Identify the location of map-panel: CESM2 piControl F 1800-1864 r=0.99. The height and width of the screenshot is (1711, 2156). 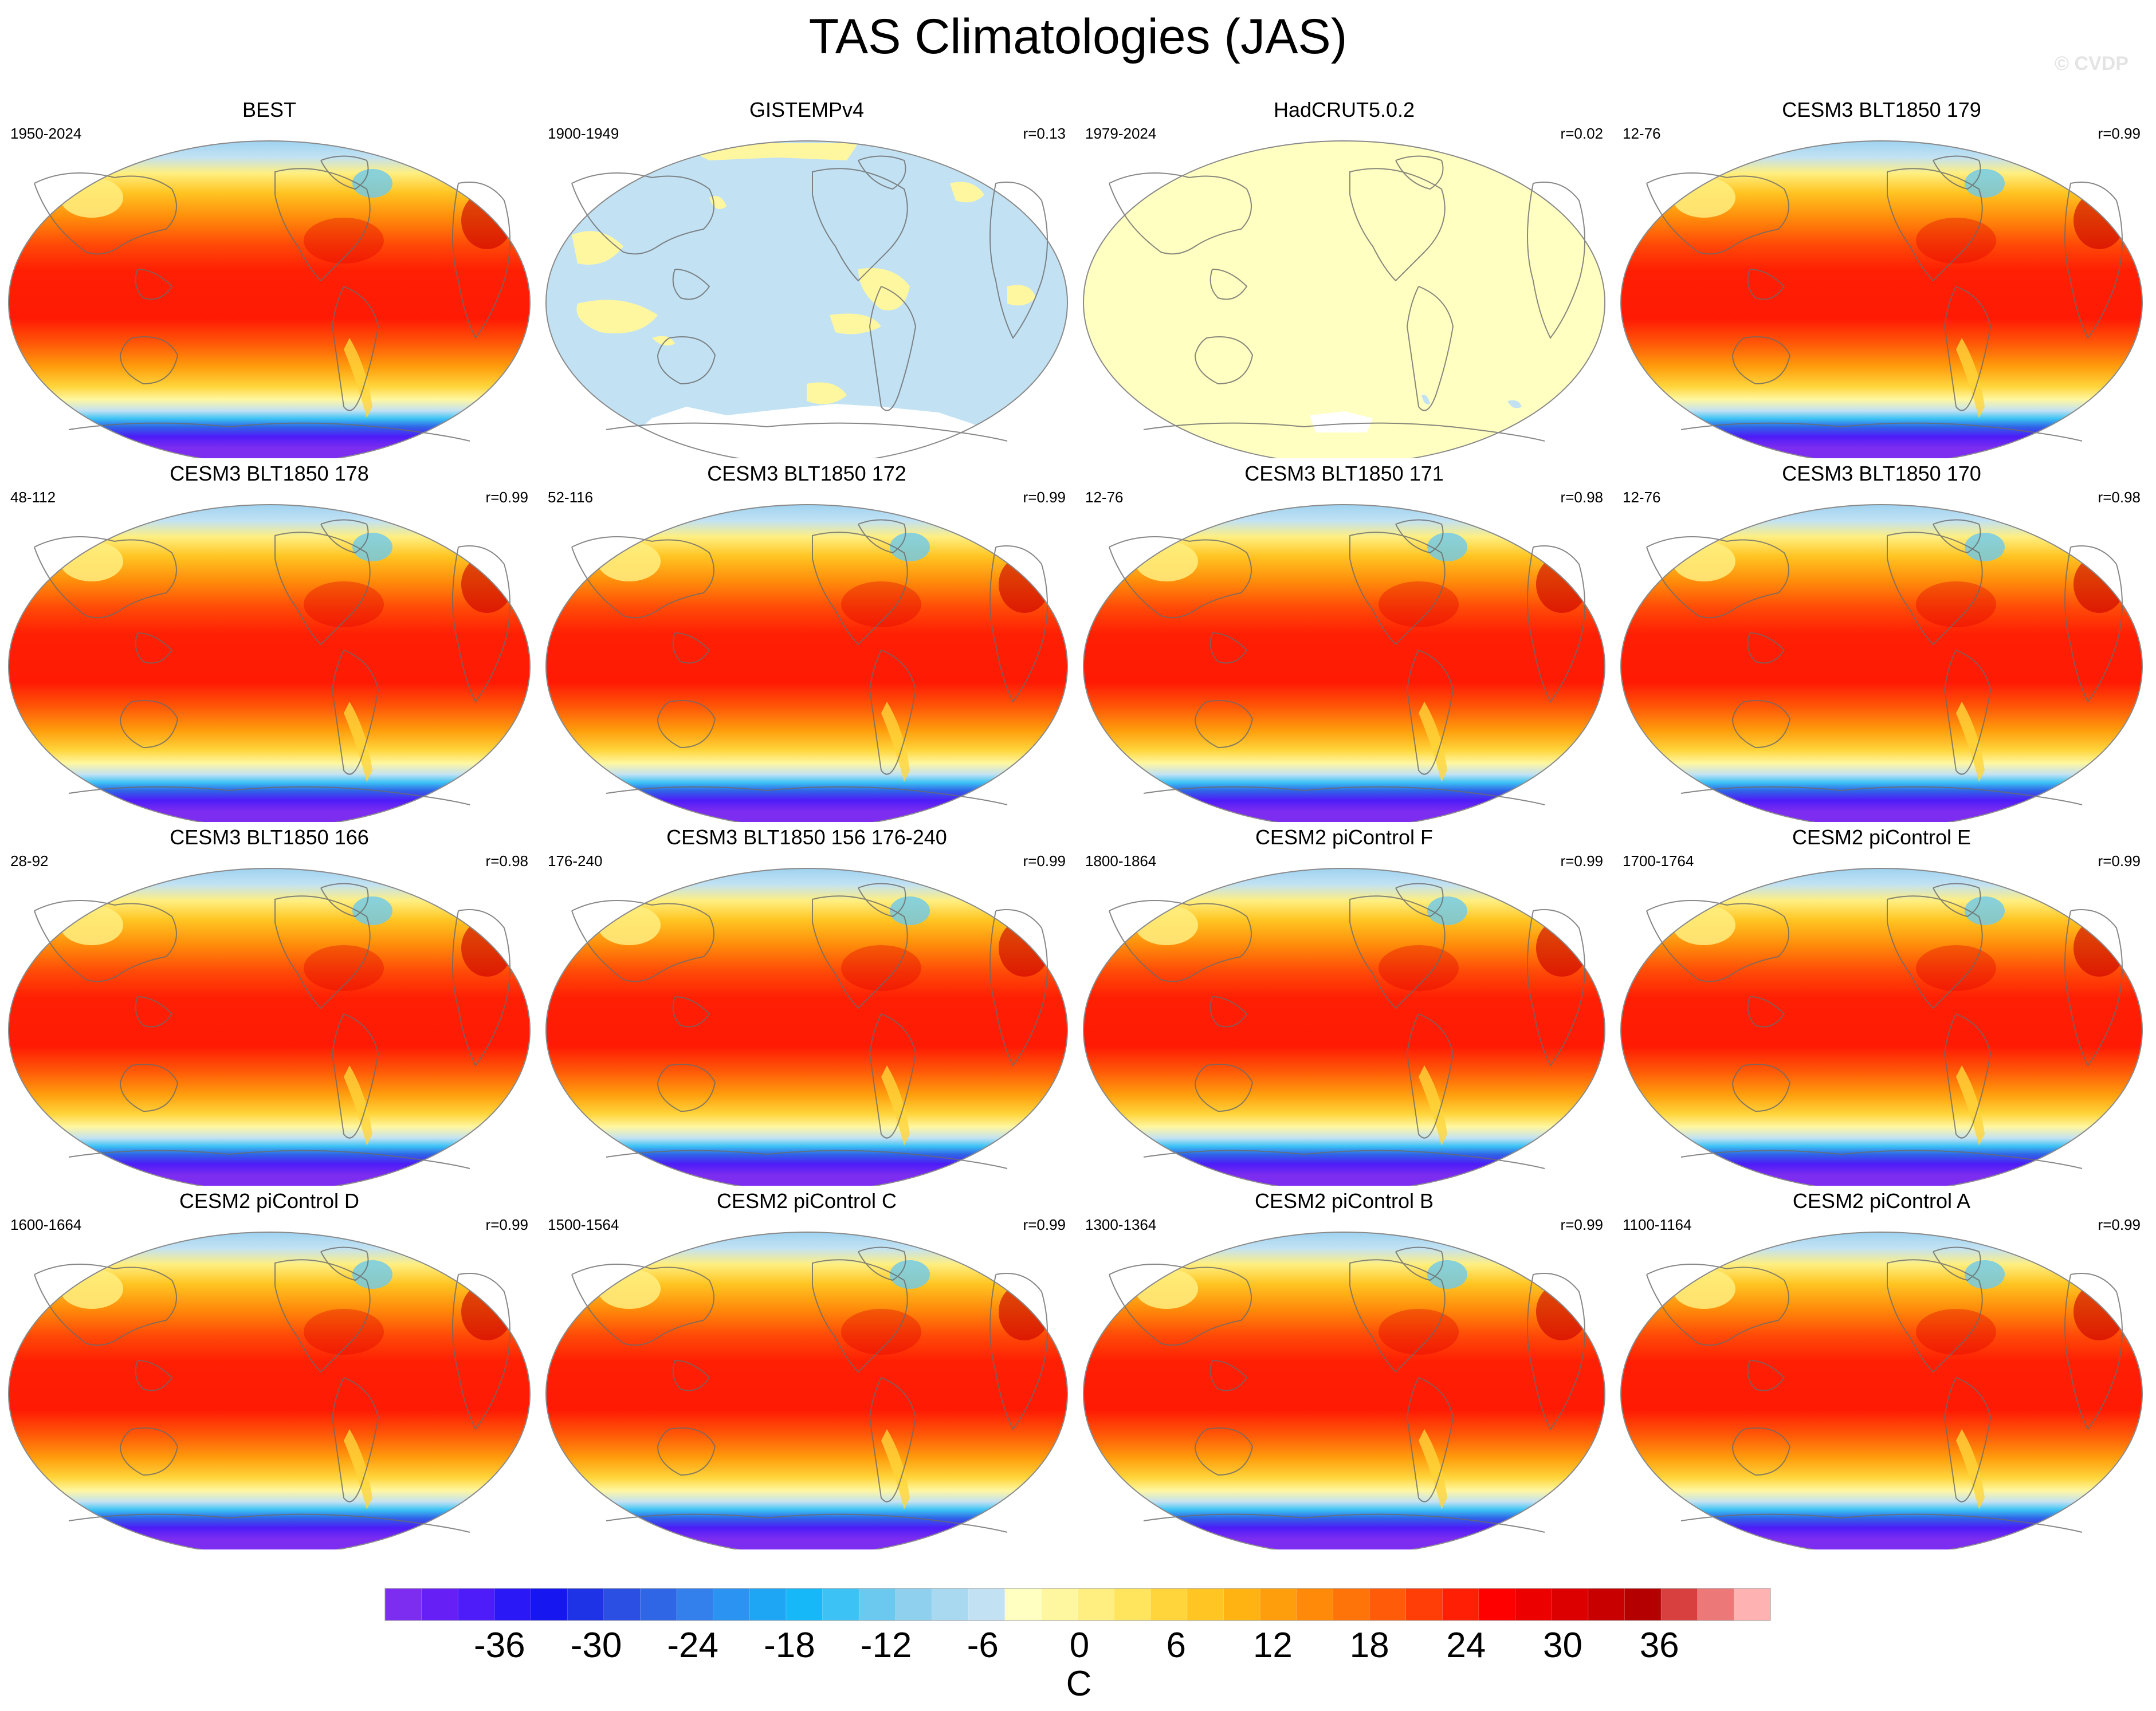
(1344, 1005).